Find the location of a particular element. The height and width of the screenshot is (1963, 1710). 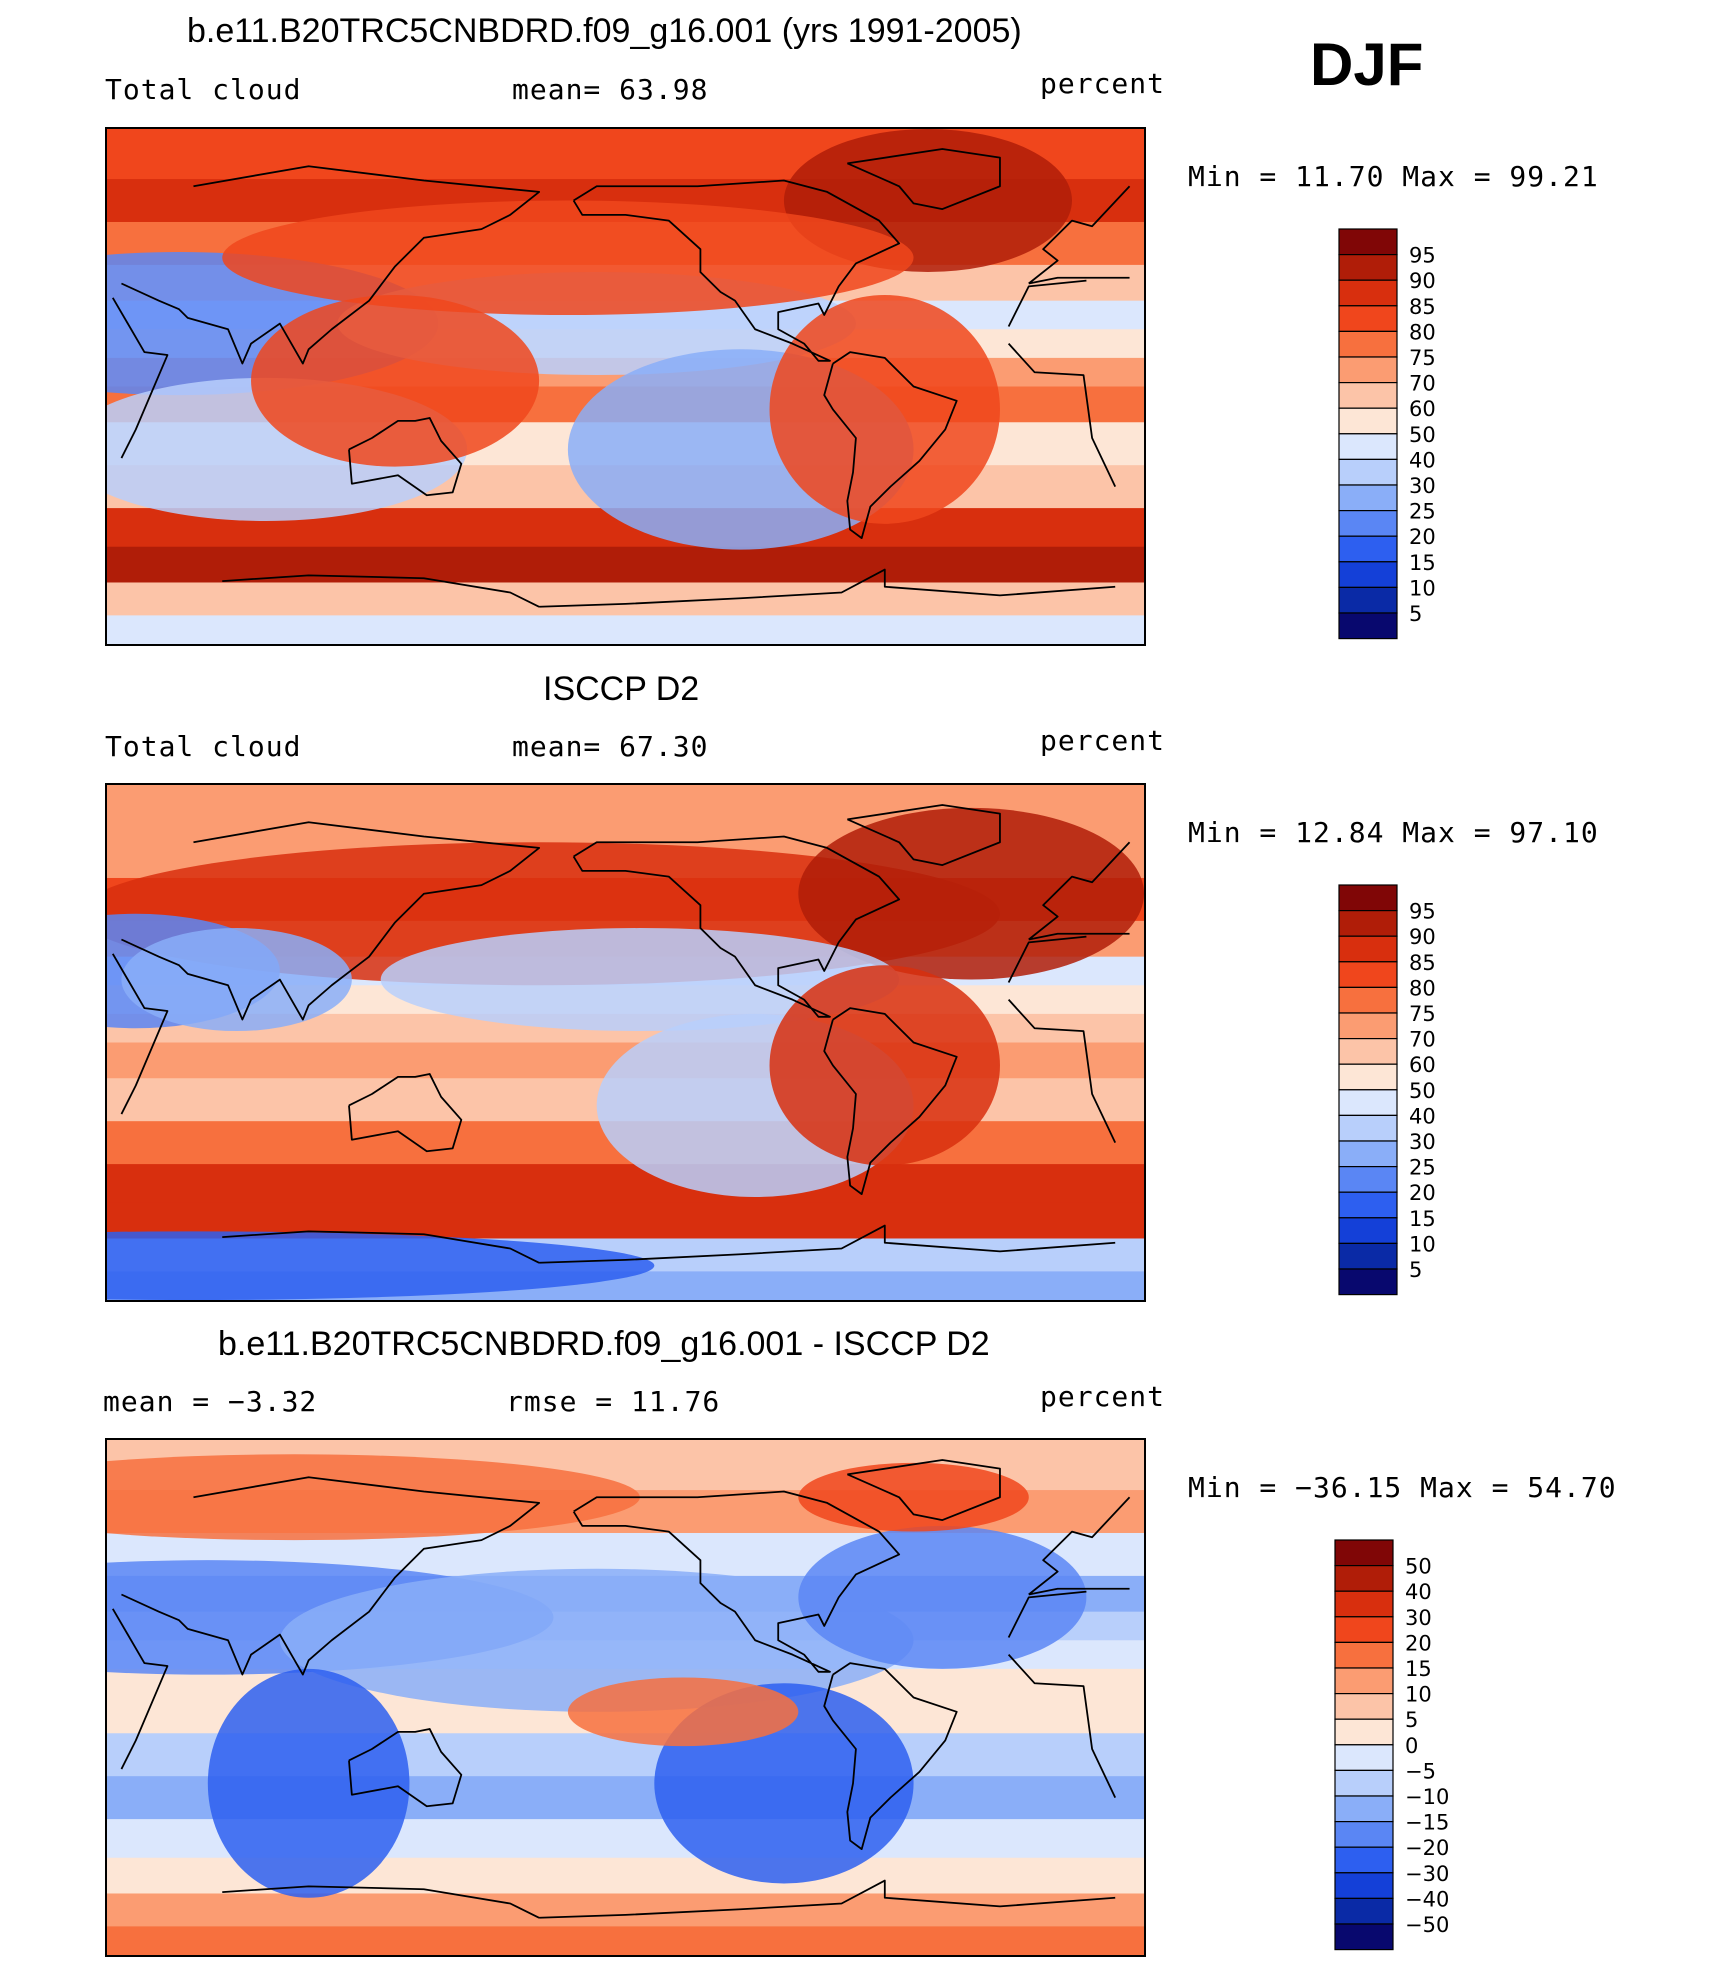

colorbar-tick-label: 90 is located at coordinates (1422, 281).